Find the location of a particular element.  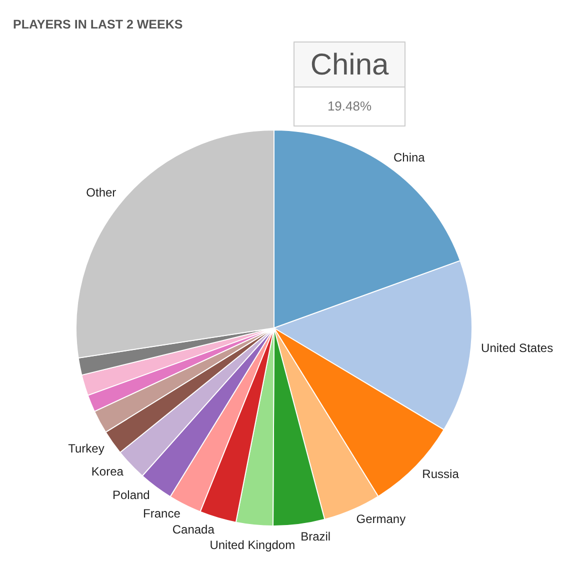

slice-label: Brazil is located at coordinates (315, 536).